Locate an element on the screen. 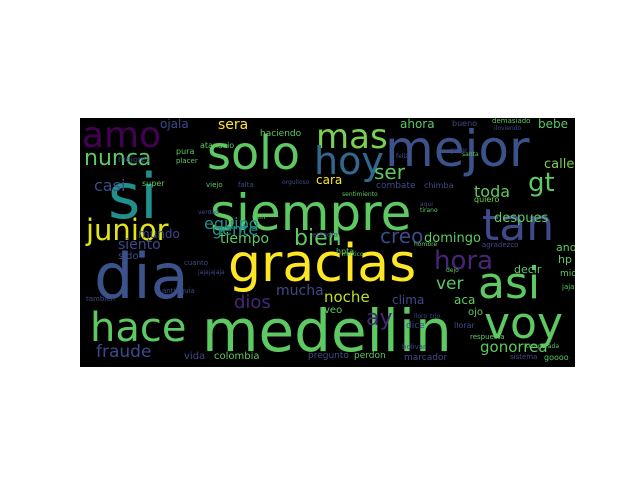 The height and width of the screenshot is (480, 640). word-combate: combate is located at coordinates (396, 186).